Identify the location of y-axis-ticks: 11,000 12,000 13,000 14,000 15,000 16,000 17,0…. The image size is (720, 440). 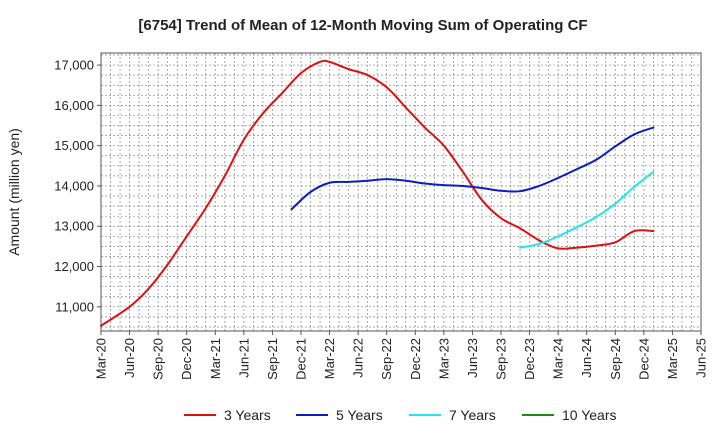
(77, 186).